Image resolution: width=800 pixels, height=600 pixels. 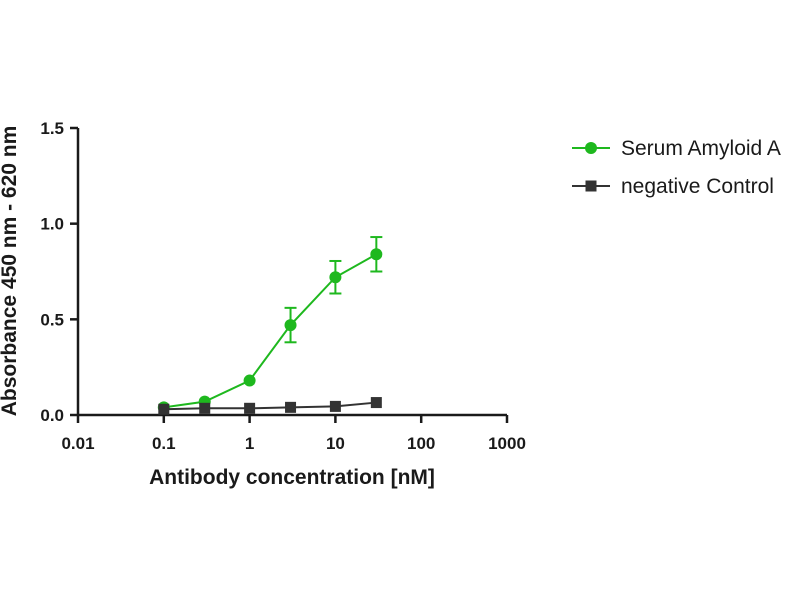 I want to click on x-tick-label: 1, so click(x=249, y=443).